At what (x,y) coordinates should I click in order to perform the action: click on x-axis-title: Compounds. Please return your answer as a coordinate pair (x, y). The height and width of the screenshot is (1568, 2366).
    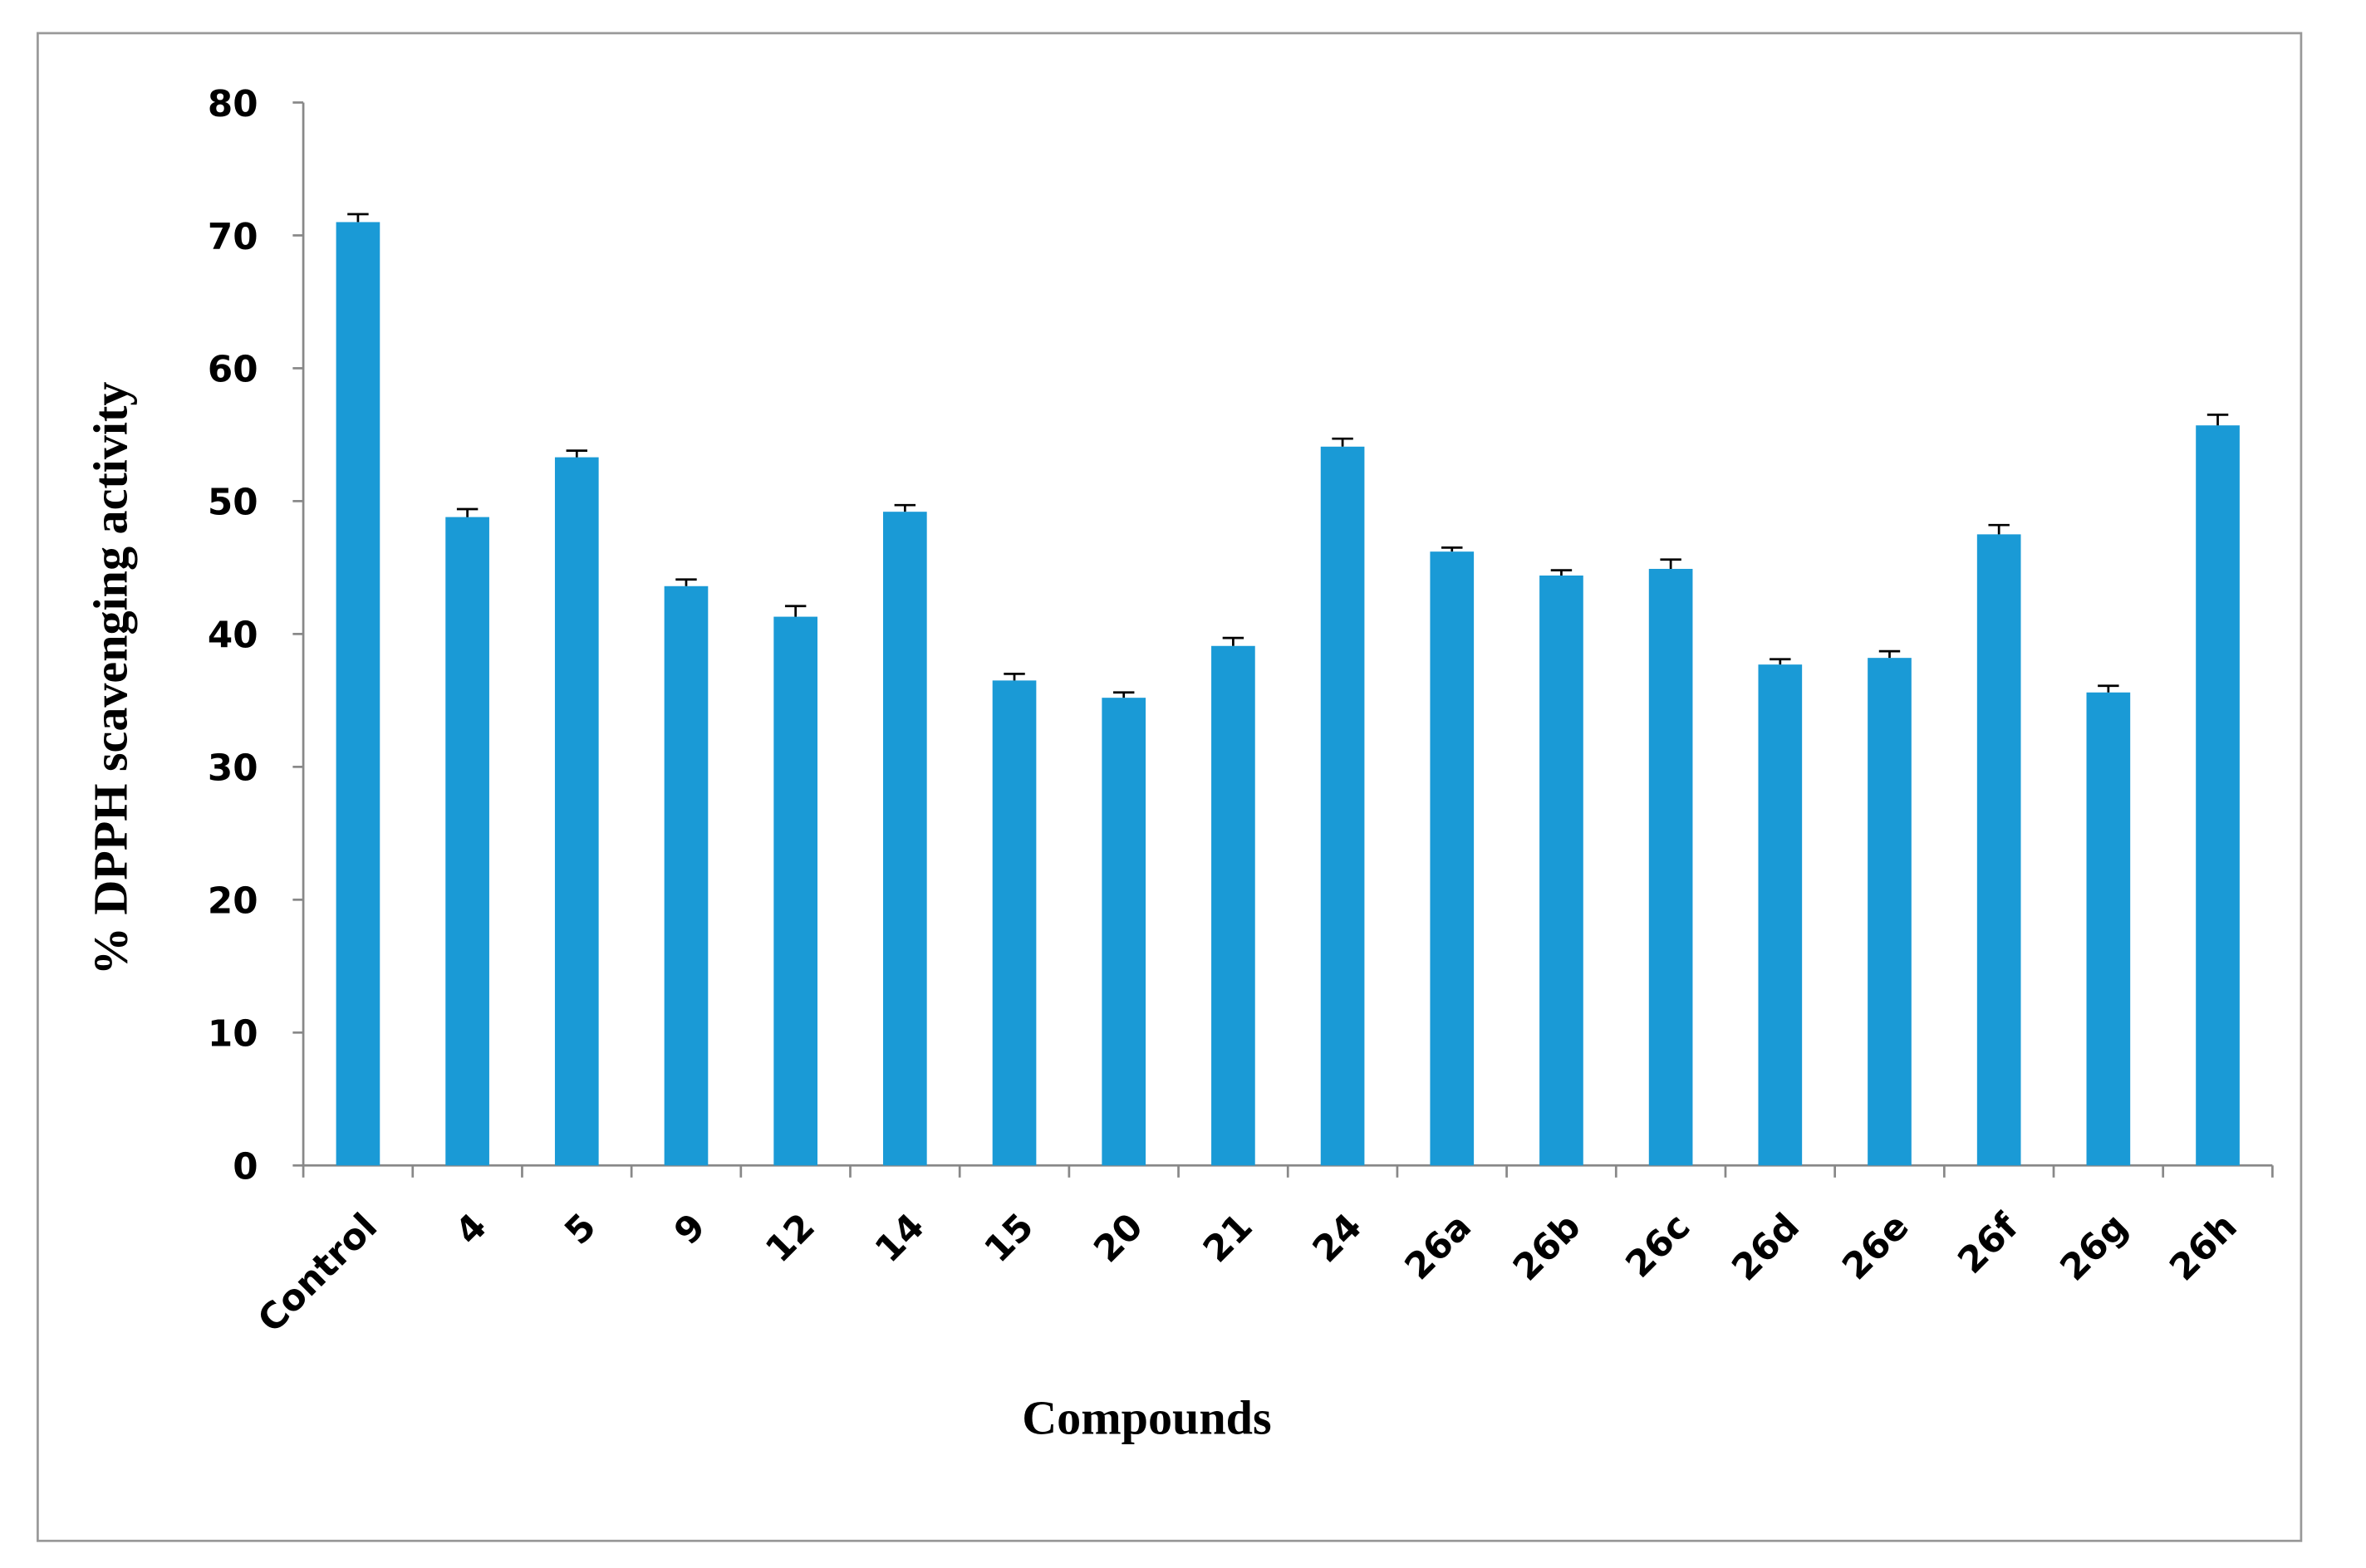
    Looking at the image, I should click on (1146, 1417).